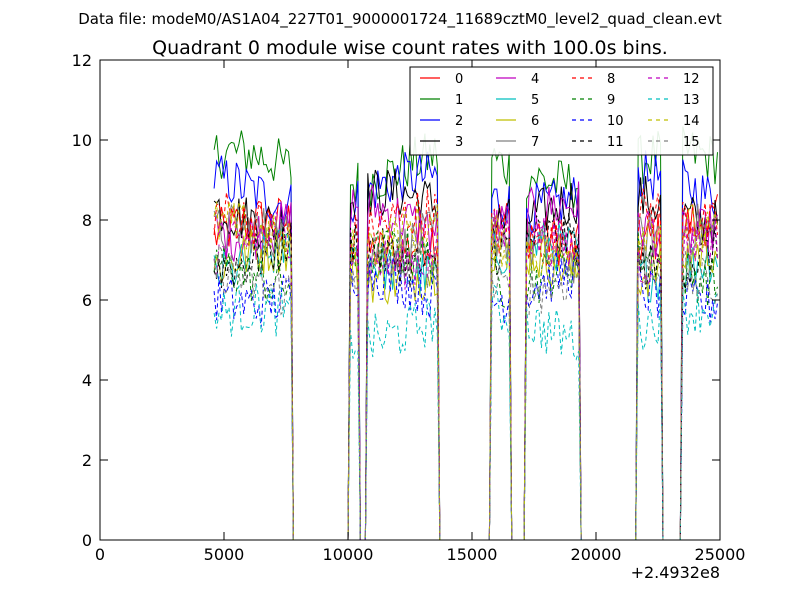  Describe the element at coordinates (459, 121) in the screenshot. I see `legend-label-2: 2` at that location.